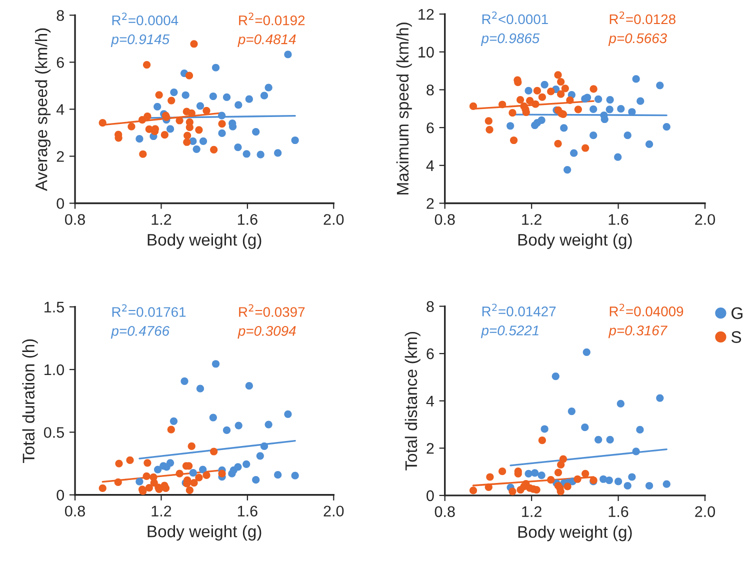  Describe the element at coordinates (510, 39) in the screenshot. I see `annotation: p=0.9865` at that location.